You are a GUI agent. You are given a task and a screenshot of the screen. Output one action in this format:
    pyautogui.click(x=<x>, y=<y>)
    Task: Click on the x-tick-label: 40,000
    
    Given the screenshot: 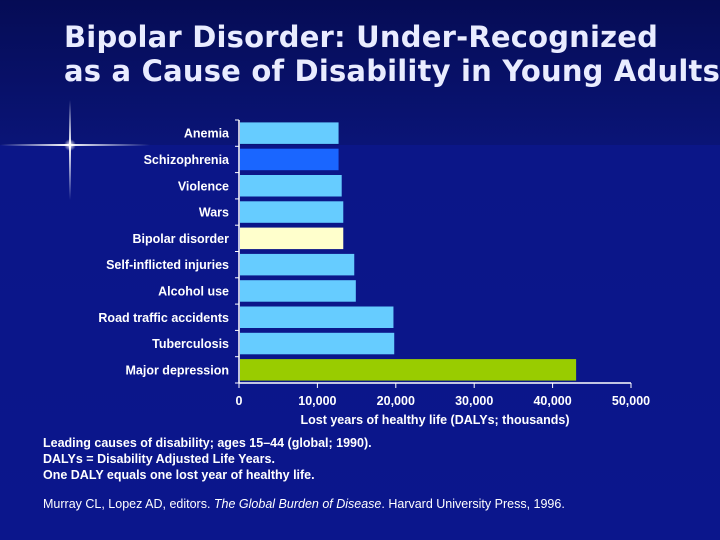 What is the action you would take?
    pyautogui.click(x=552, y=401)
    